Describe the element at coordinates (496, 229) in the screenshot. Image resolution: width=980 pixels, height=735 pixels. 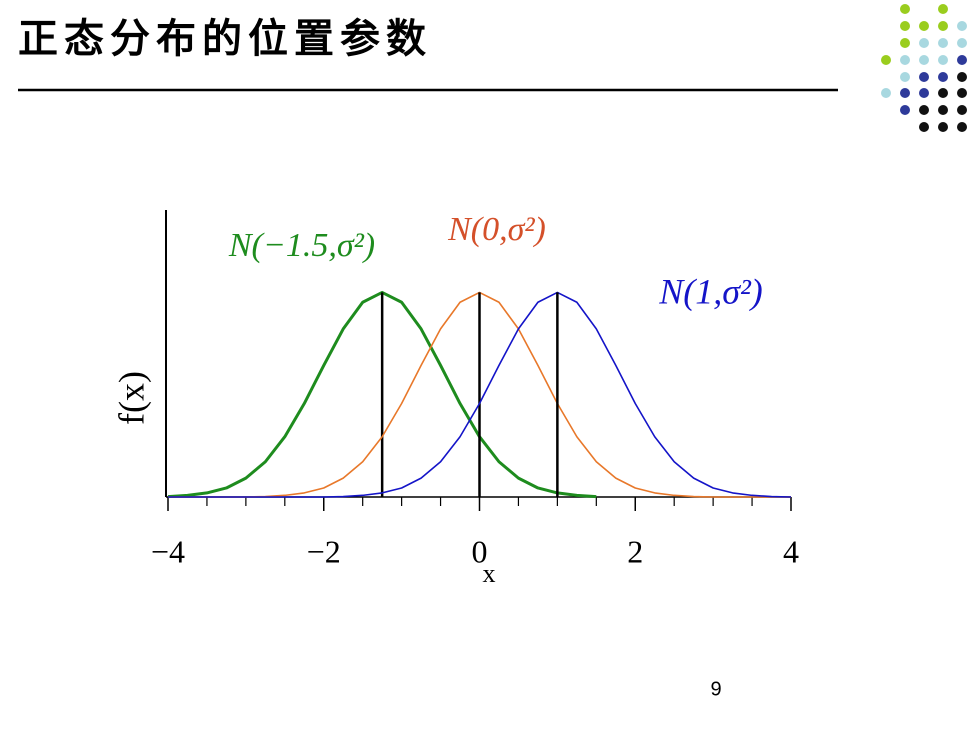
I see `curve-label: N(0,σ²)` at that location.